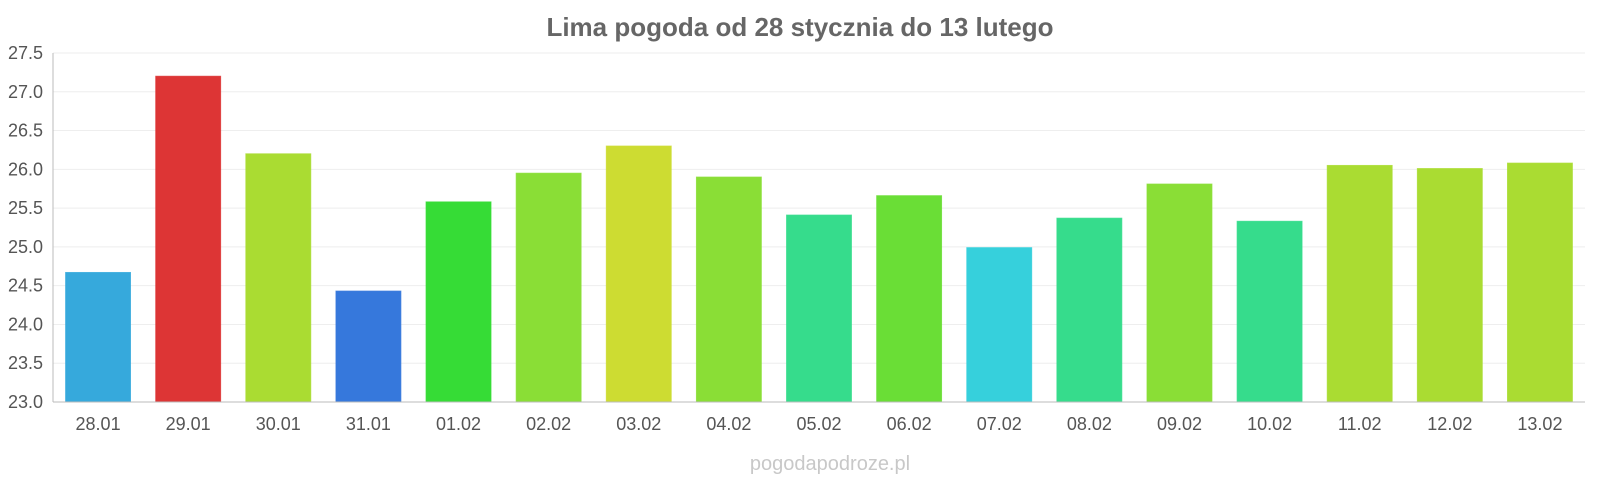  What do you see at coordinates (278, 278) in the screenshot?
I see `bar-30.01` at bounding box center [278, 278].